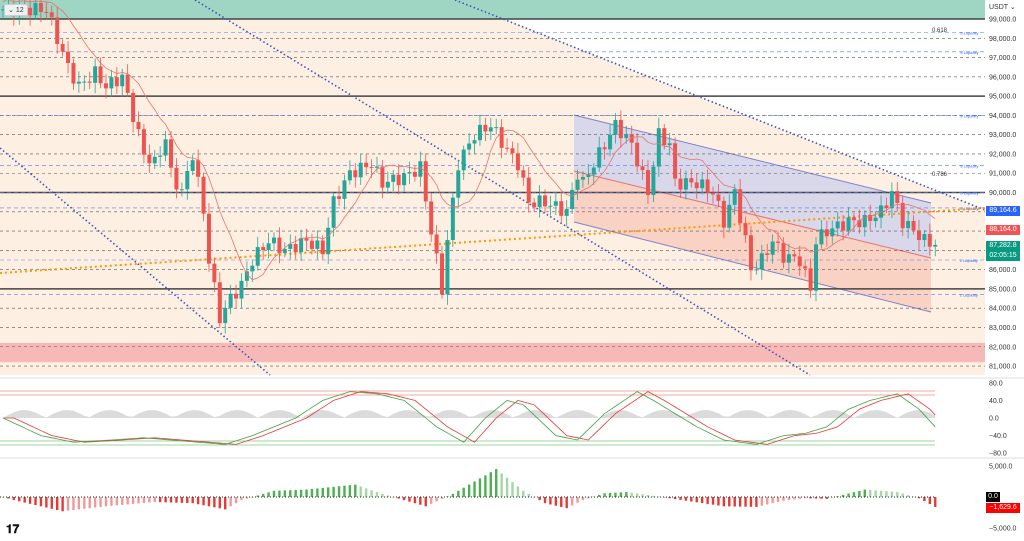  I want to click on tradingview-logo: 𝟏𝟕, so click(13, 529).